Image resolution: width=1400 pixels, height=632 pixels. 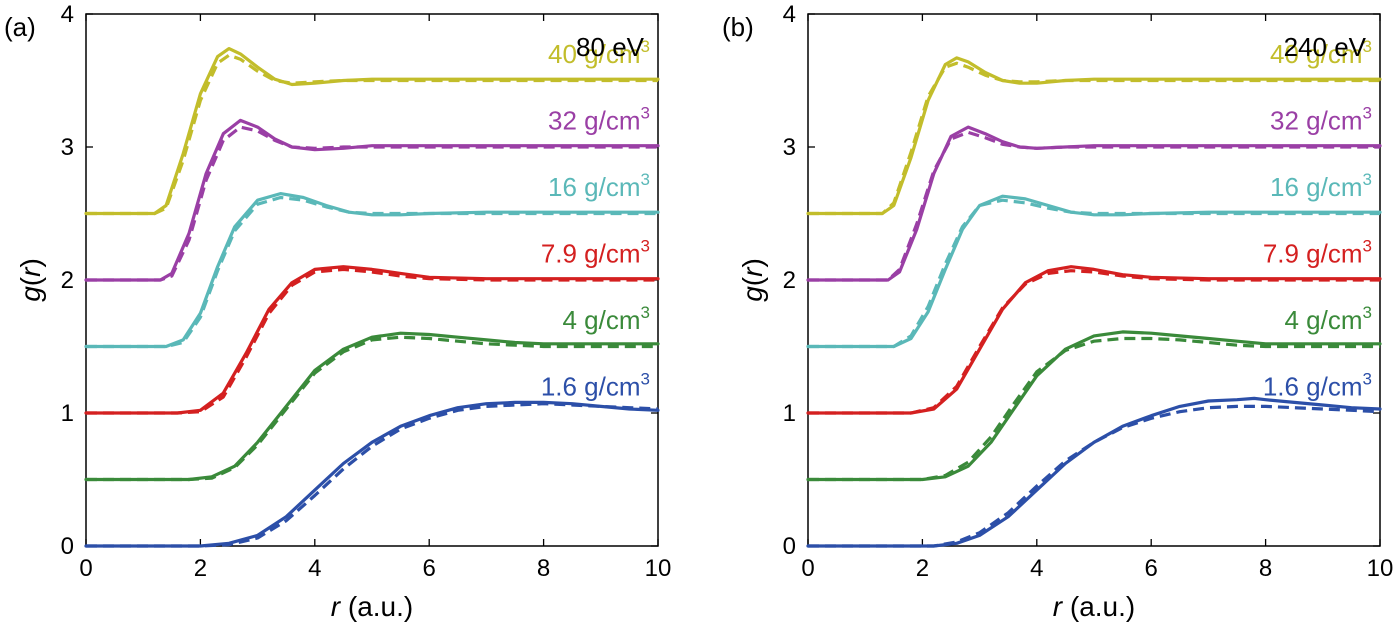 What do you see at coordinates (1325, 47) in the screenshot?
I see `energy-label: 240 eV` at bounding box center [1325, 47].